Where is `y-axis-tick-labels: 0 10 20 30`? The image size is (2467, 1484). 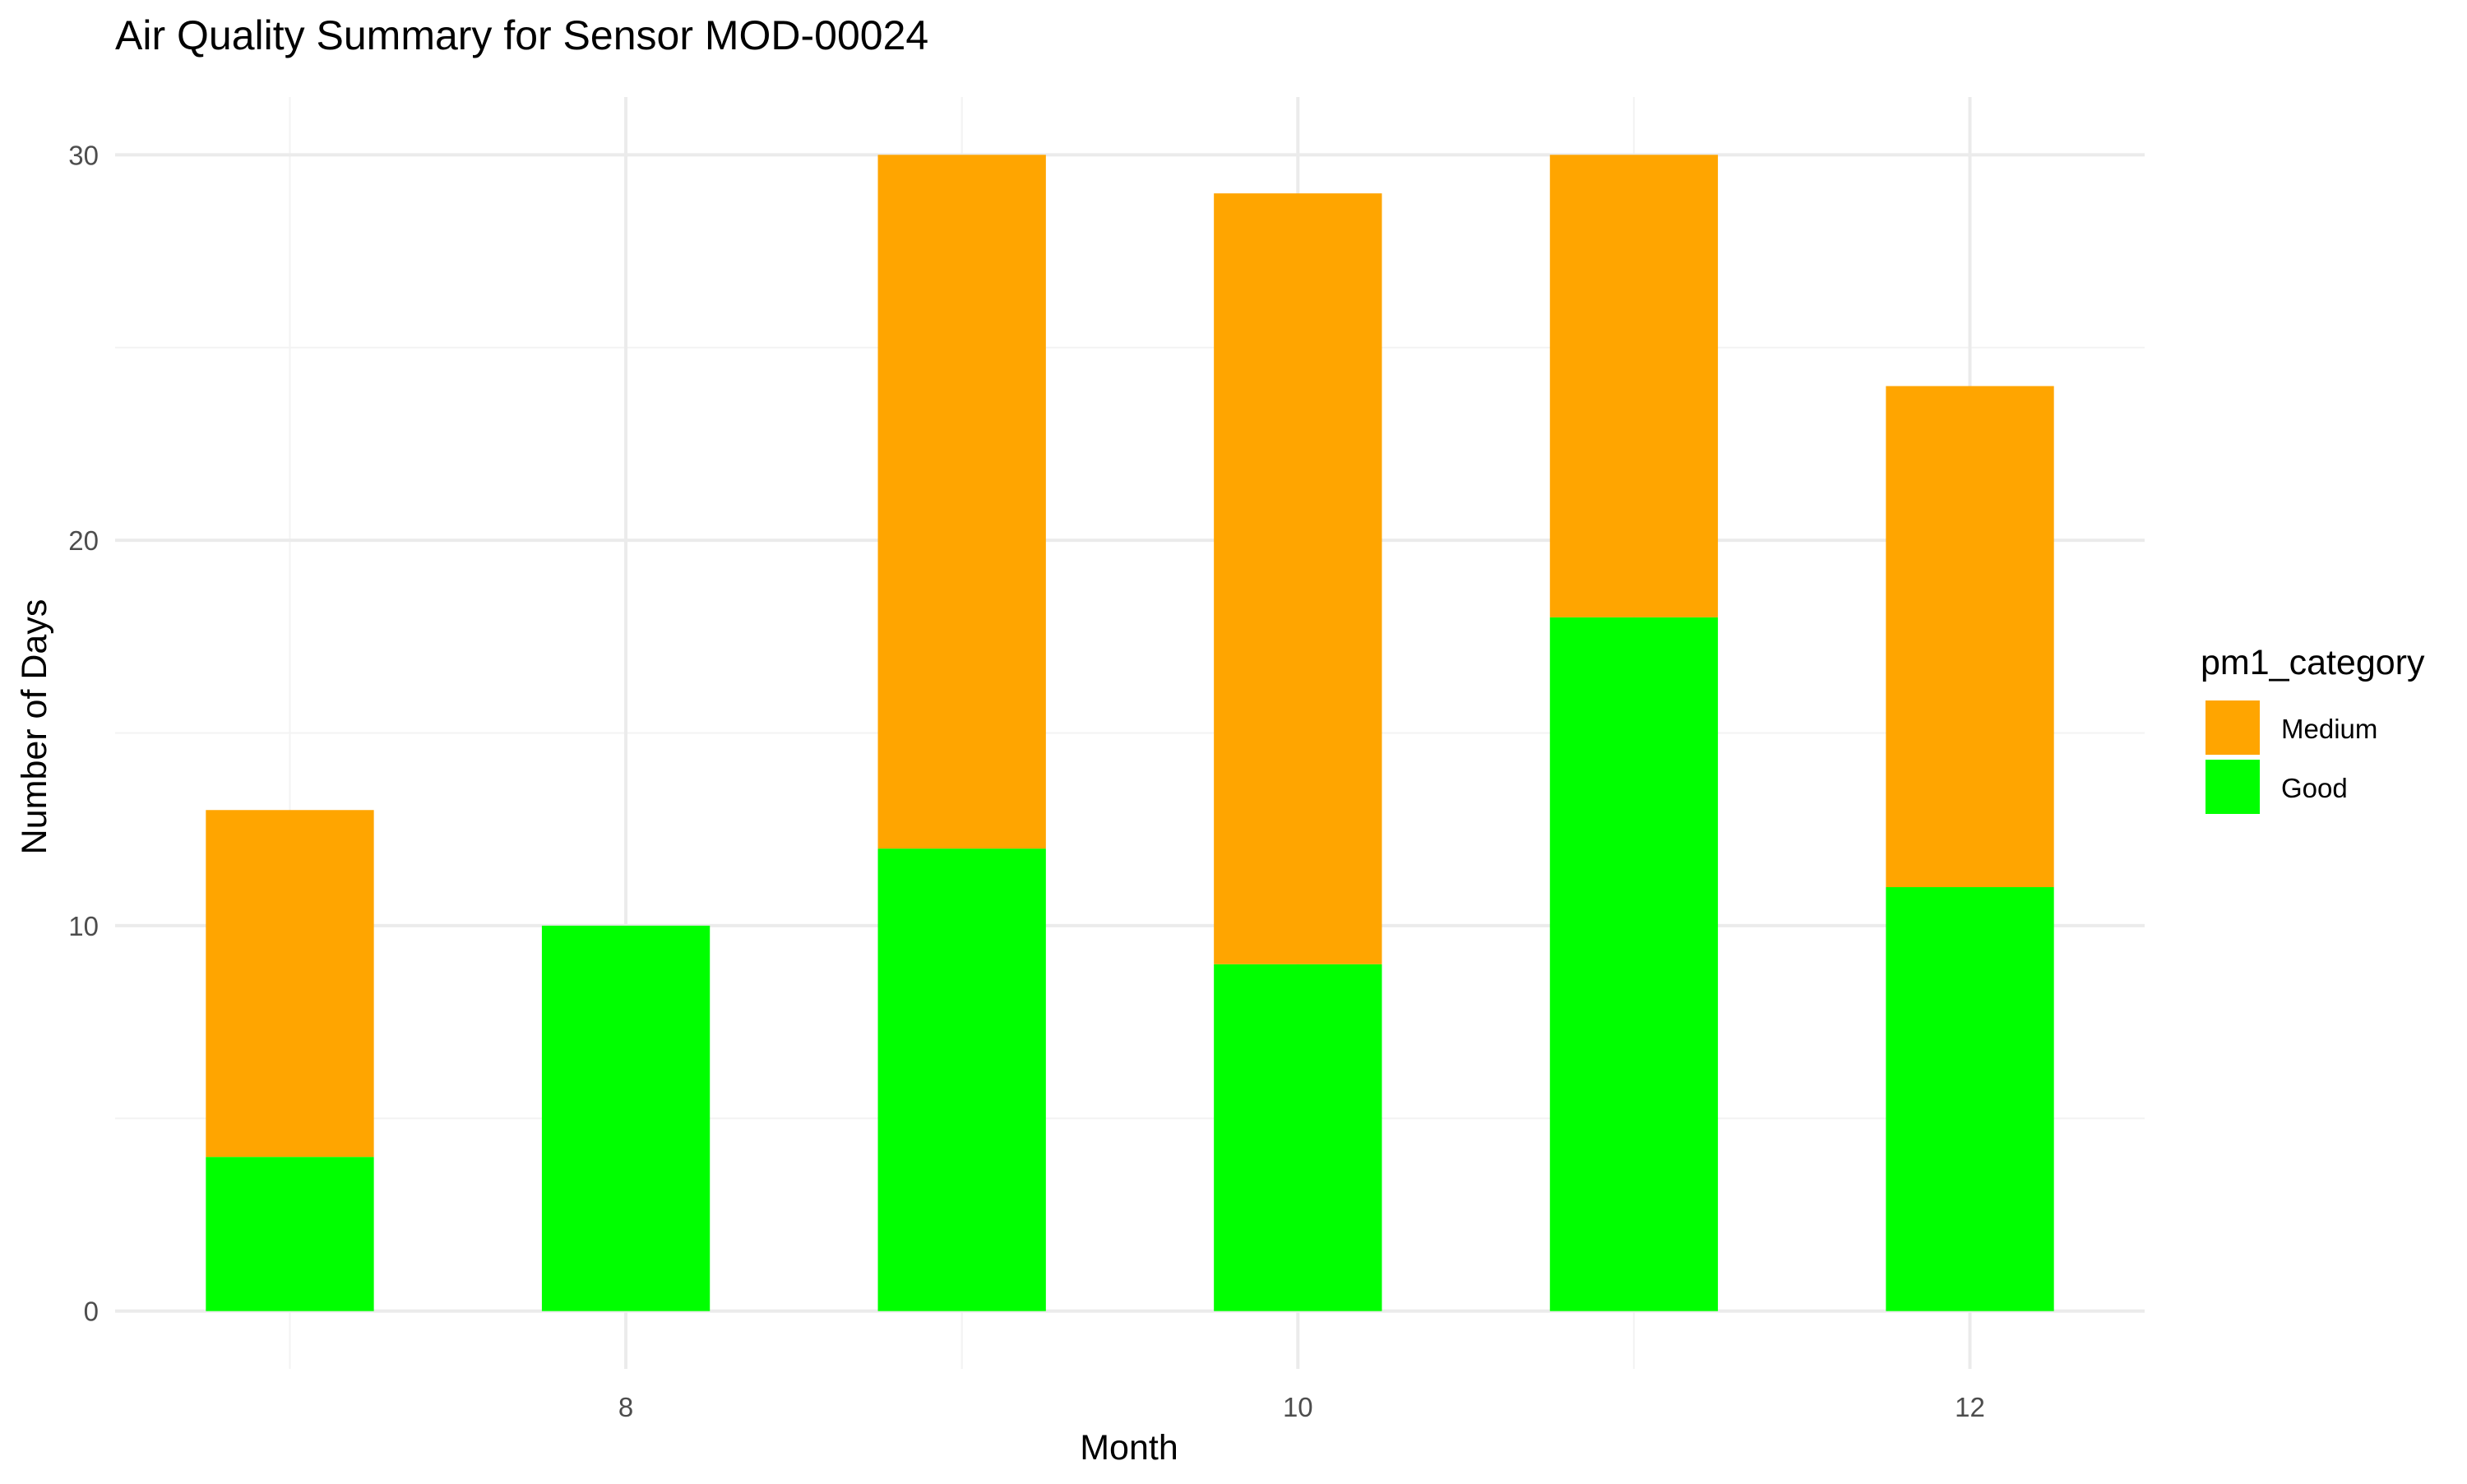 y-axis-tick-labels: 0 10 20 30 is located at coordinates (84, 733).